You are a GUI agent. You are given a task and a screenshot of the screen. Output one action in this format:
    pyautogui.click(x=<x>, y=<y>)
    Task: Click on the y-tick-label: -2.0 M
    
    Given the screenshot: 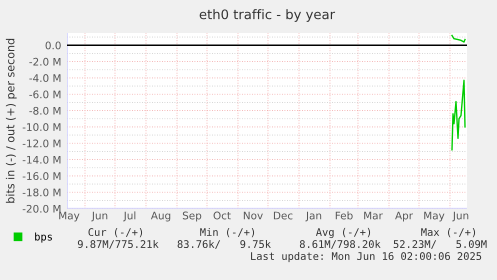 What is the action you would take?
    pyautogui.click(x=44, y=62)
    